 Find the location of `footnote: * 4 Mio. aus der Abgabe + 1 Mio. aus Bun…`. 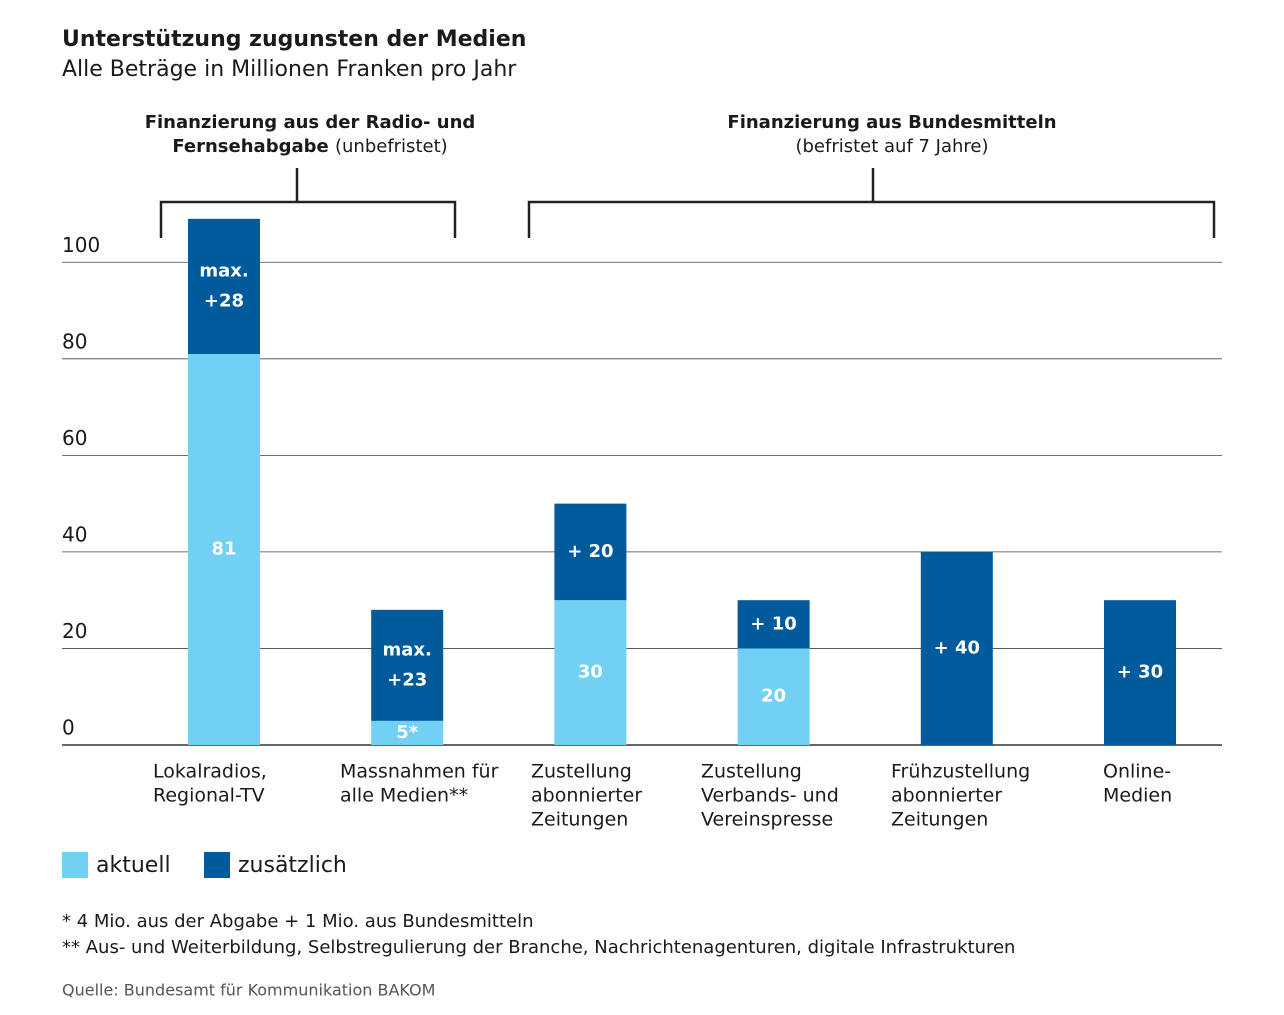

footnote: * 4 Mio. aus der Abgabe + 1 Mio. aus Bun… is located at coordinates (298, 921).